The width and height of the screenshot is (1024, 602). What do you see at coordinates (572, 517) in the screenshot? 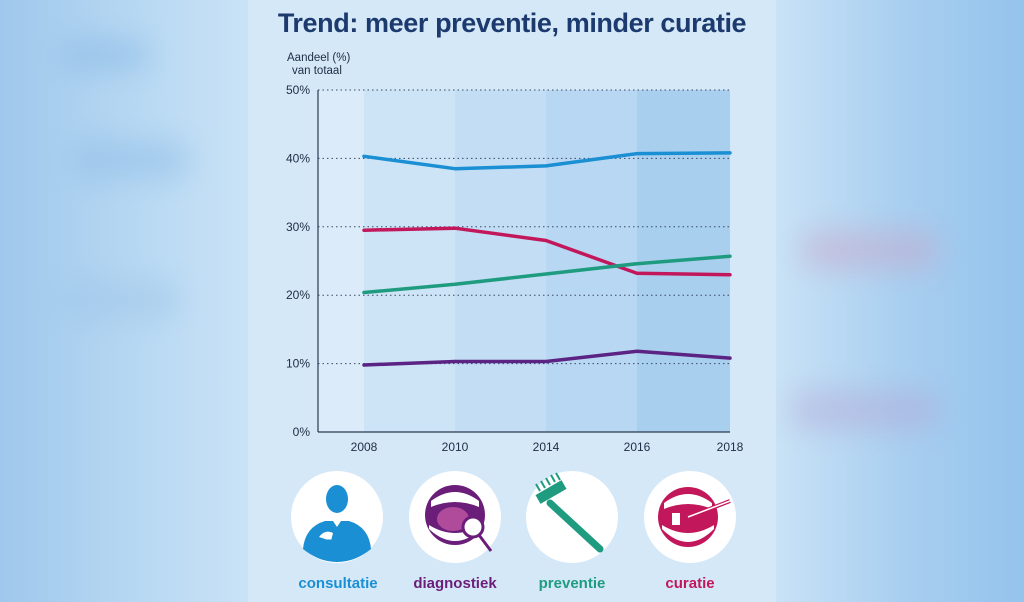
I see `toothbrush-icon` at bounding box center [572, 517].